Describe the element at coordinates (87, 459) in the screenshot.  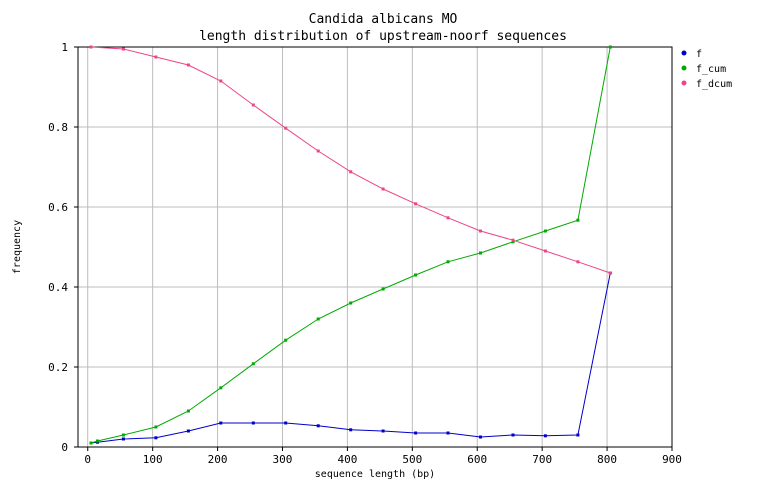
I see `x-tick-label: 0` at that location.